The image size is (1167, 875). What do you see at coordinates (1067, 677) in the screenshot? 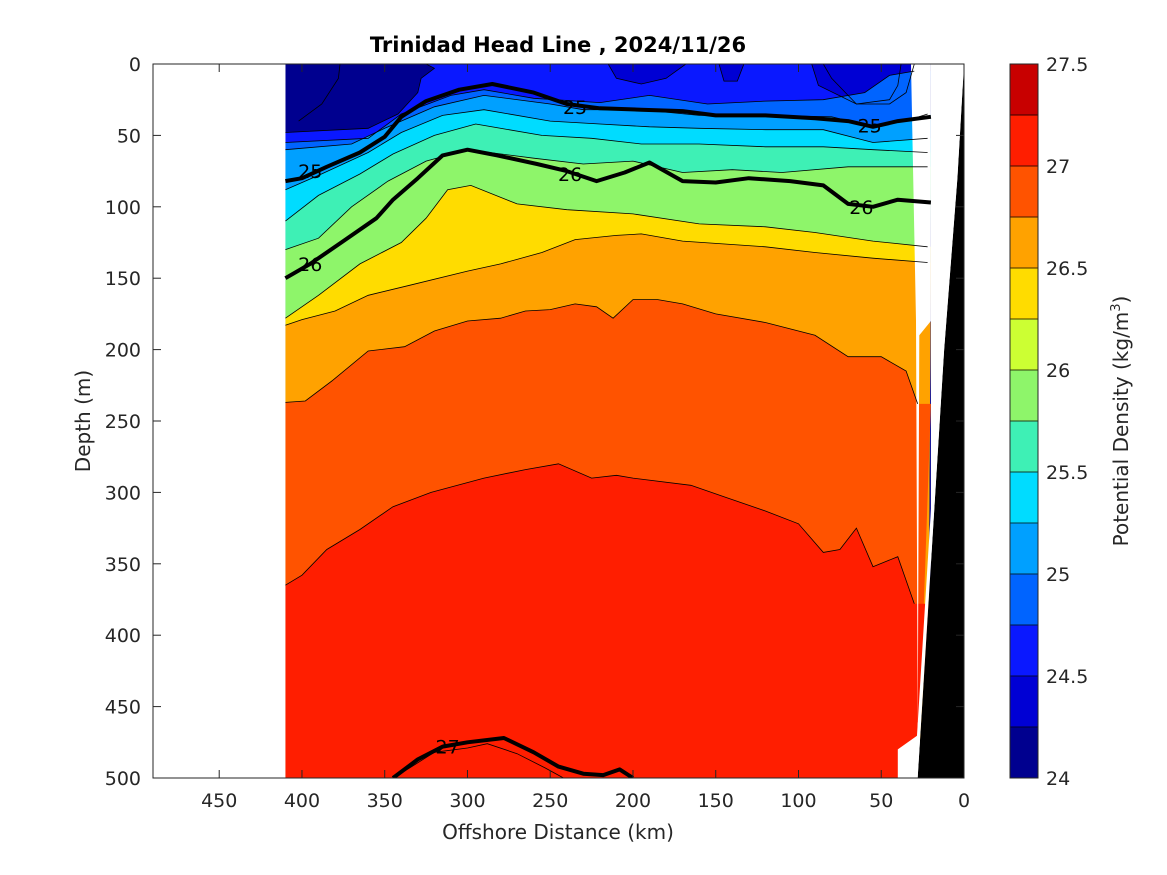
I see `colorbar-tick-label: 24.5` at bounding box center [1067, 677].